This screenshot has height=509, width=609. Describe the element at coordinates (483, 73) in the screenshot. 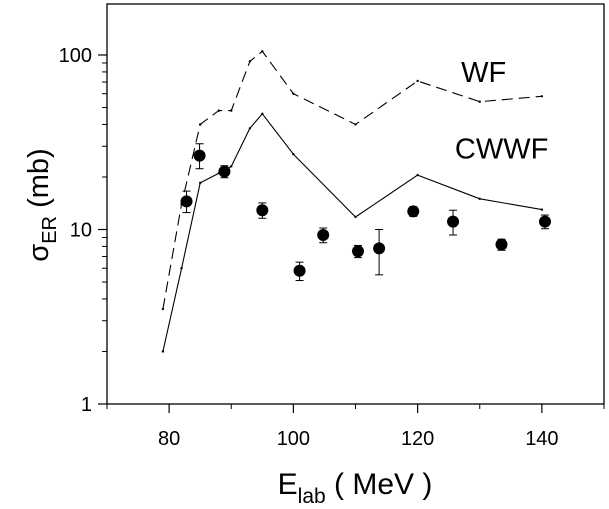

I see `annotation-wf: WF` at that location.